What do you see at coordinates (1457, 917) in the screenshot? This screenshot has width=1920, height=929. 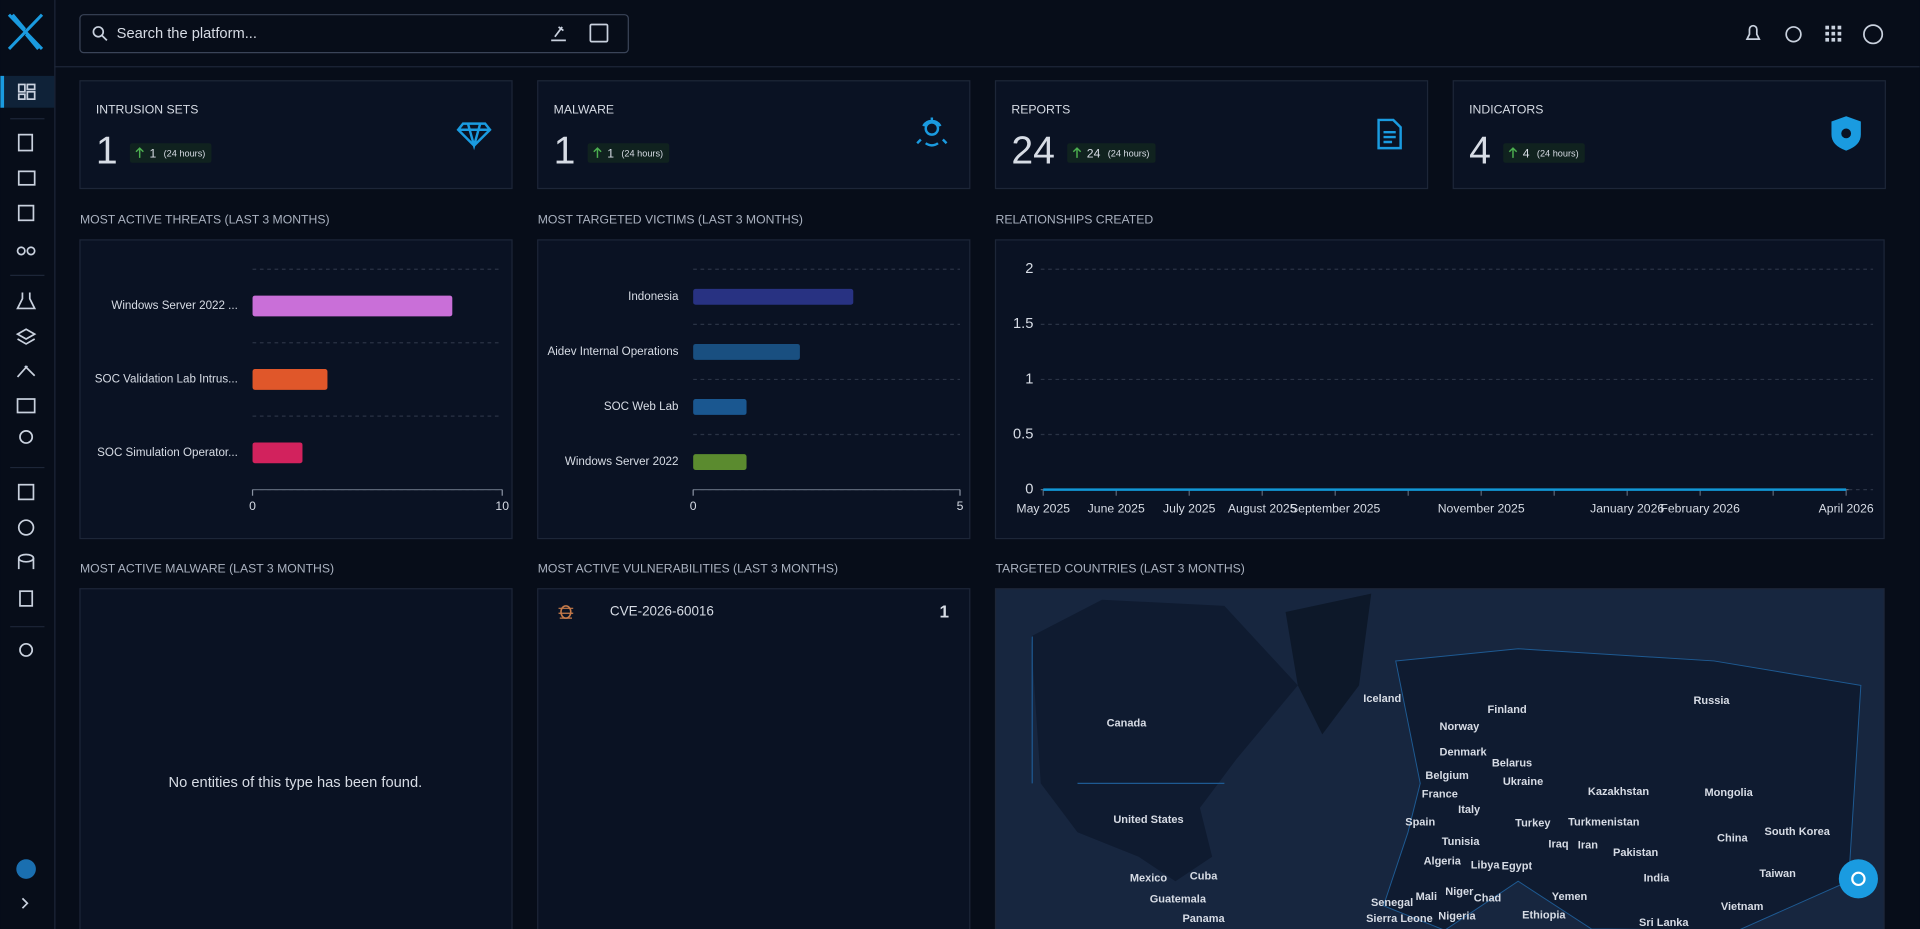 I see `country-label: Nigeria` at bounding box center [1457, 917].